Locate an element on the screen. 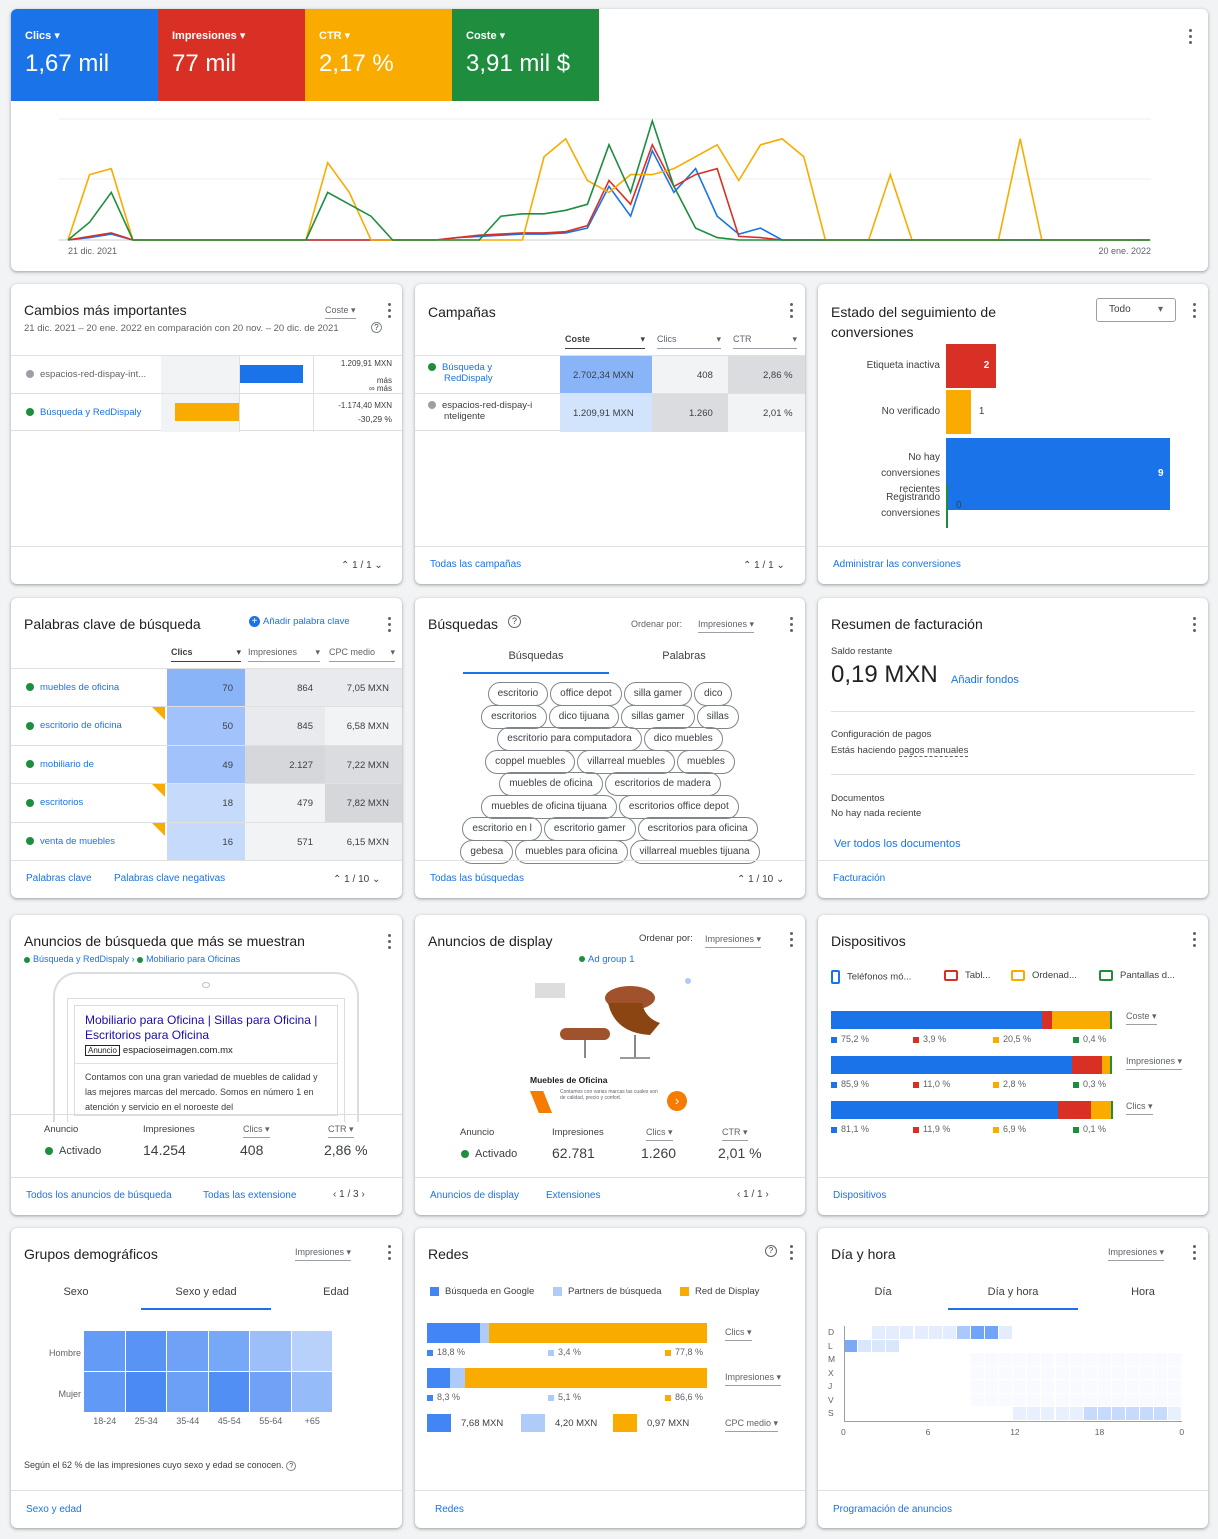 This screenshot has width=1218, height=1539. metric-select: Impresiones is located at coordinates (1154, 1063).